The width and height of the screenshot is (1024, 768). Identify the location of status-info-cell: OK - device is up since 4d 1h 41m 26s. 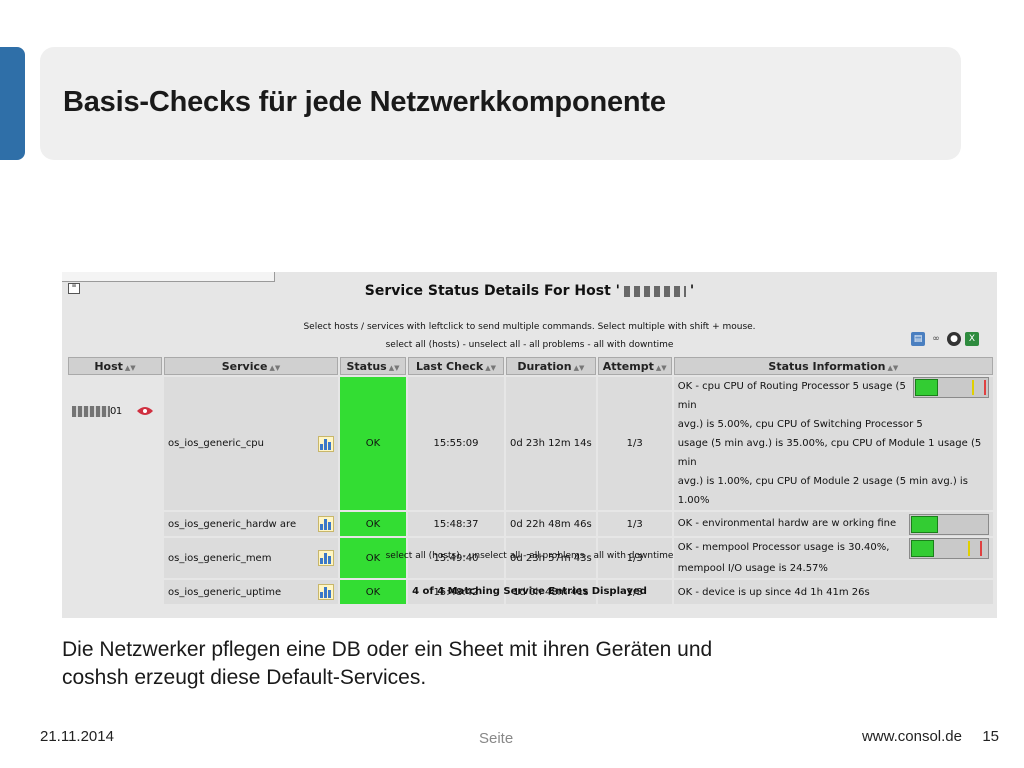
(833, 592).